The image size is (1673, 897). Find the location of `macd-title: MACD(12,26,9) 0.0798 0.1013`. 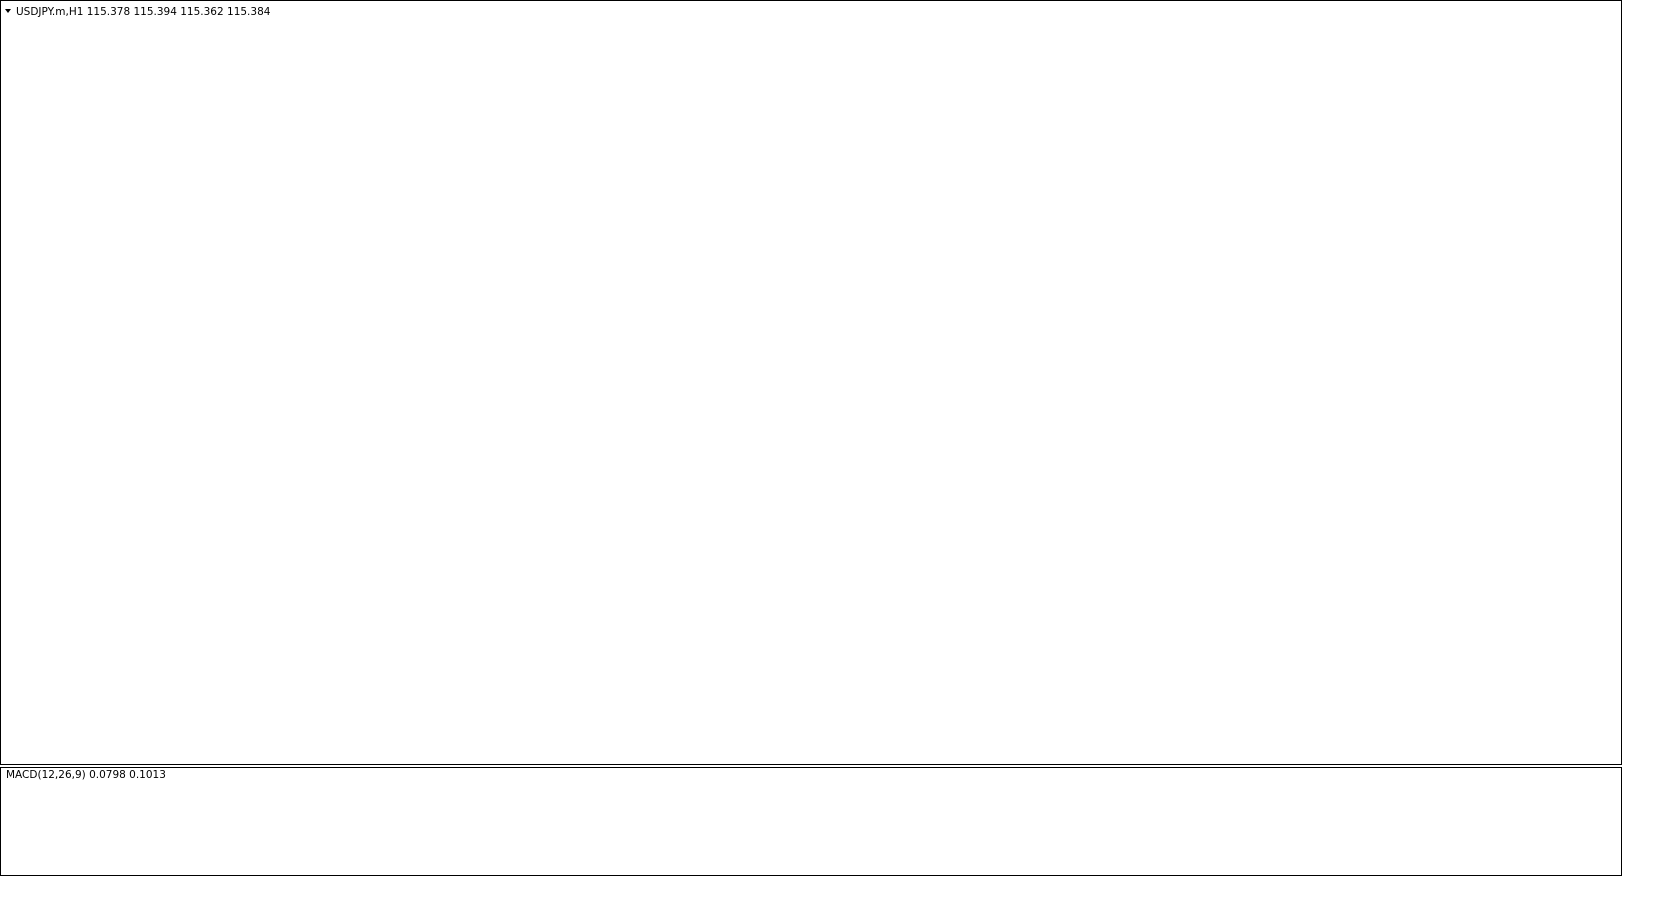

macd-title: MACD(12,26,9) 0.0798 0.1013 is located at coordinates (86, 775).